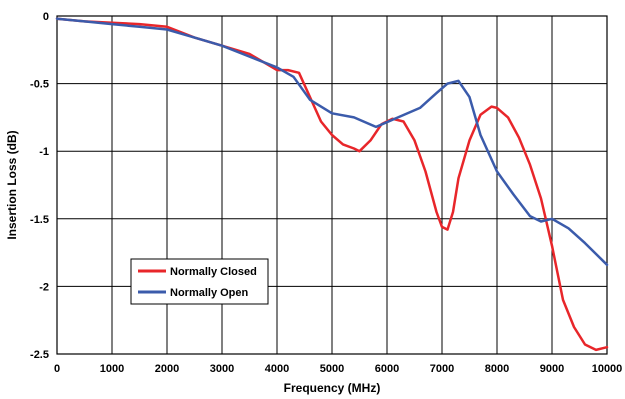 This screenshot has width=625, height=399. Describe the element at coordinates (39, 85) in the screenshot. I see `y-tick-label: -0.5` at that location.